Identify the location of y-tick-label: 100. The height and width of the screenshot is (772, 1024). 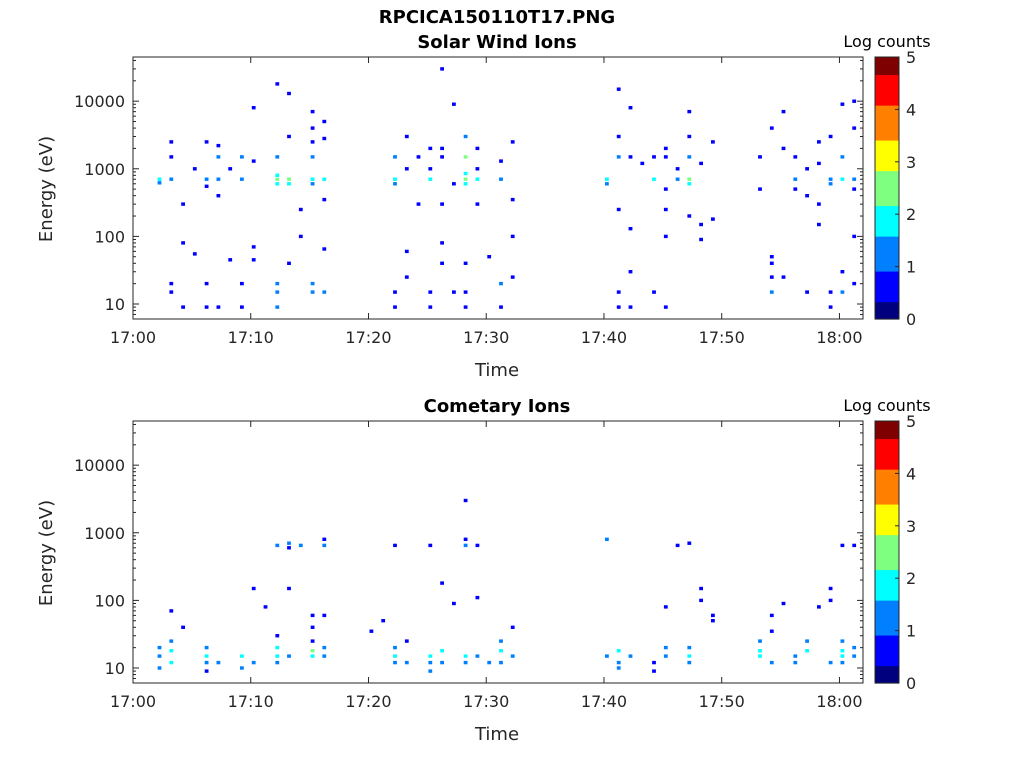
(109, 600).